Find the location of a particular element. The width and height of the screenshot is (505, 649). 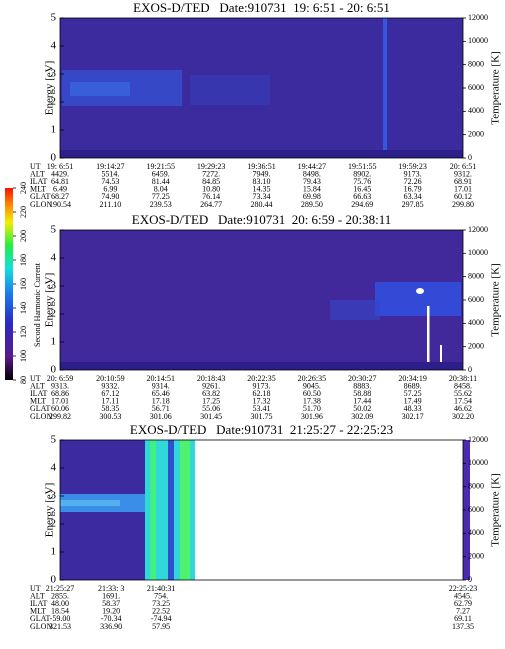

ephemeris-value: 17.49 is located at coordinates (413, 401).